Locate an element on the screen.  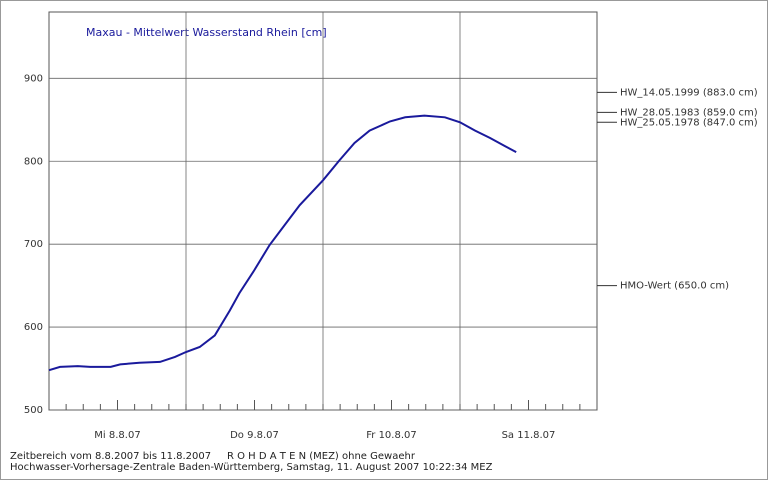
x-tick-label: Sa 11.8.07 is located at coordinates (529, 435).